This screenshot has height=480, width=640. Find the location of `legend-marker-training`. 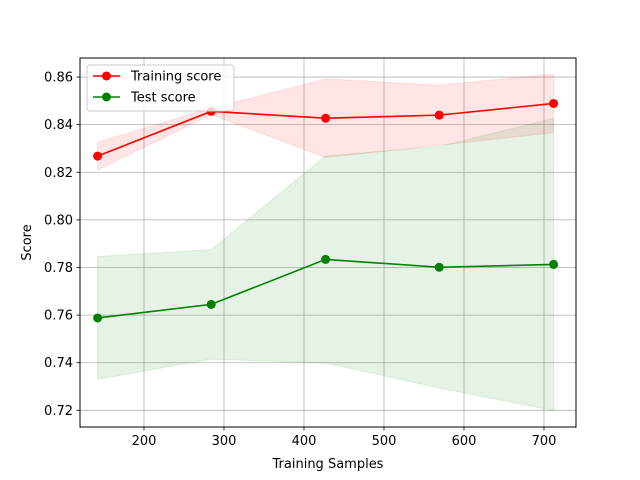

legend-marker-training is located at coordinates (106, 76).